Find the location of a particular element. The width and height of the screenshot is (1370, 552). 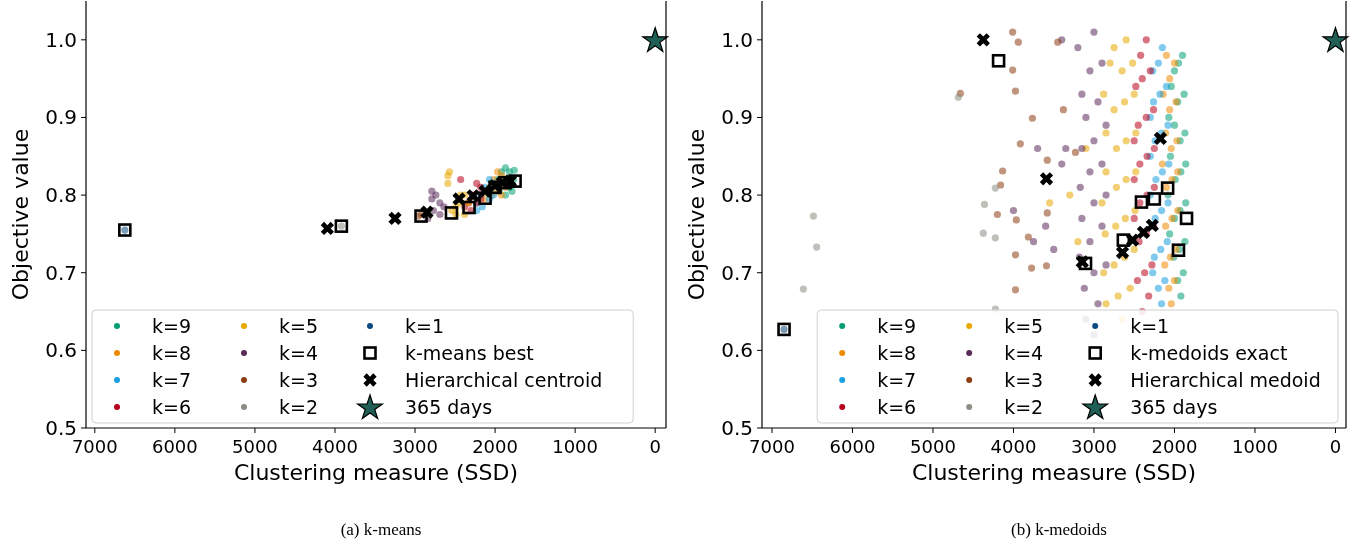

legend-label: k-means best is located at coordinates (469, 353).